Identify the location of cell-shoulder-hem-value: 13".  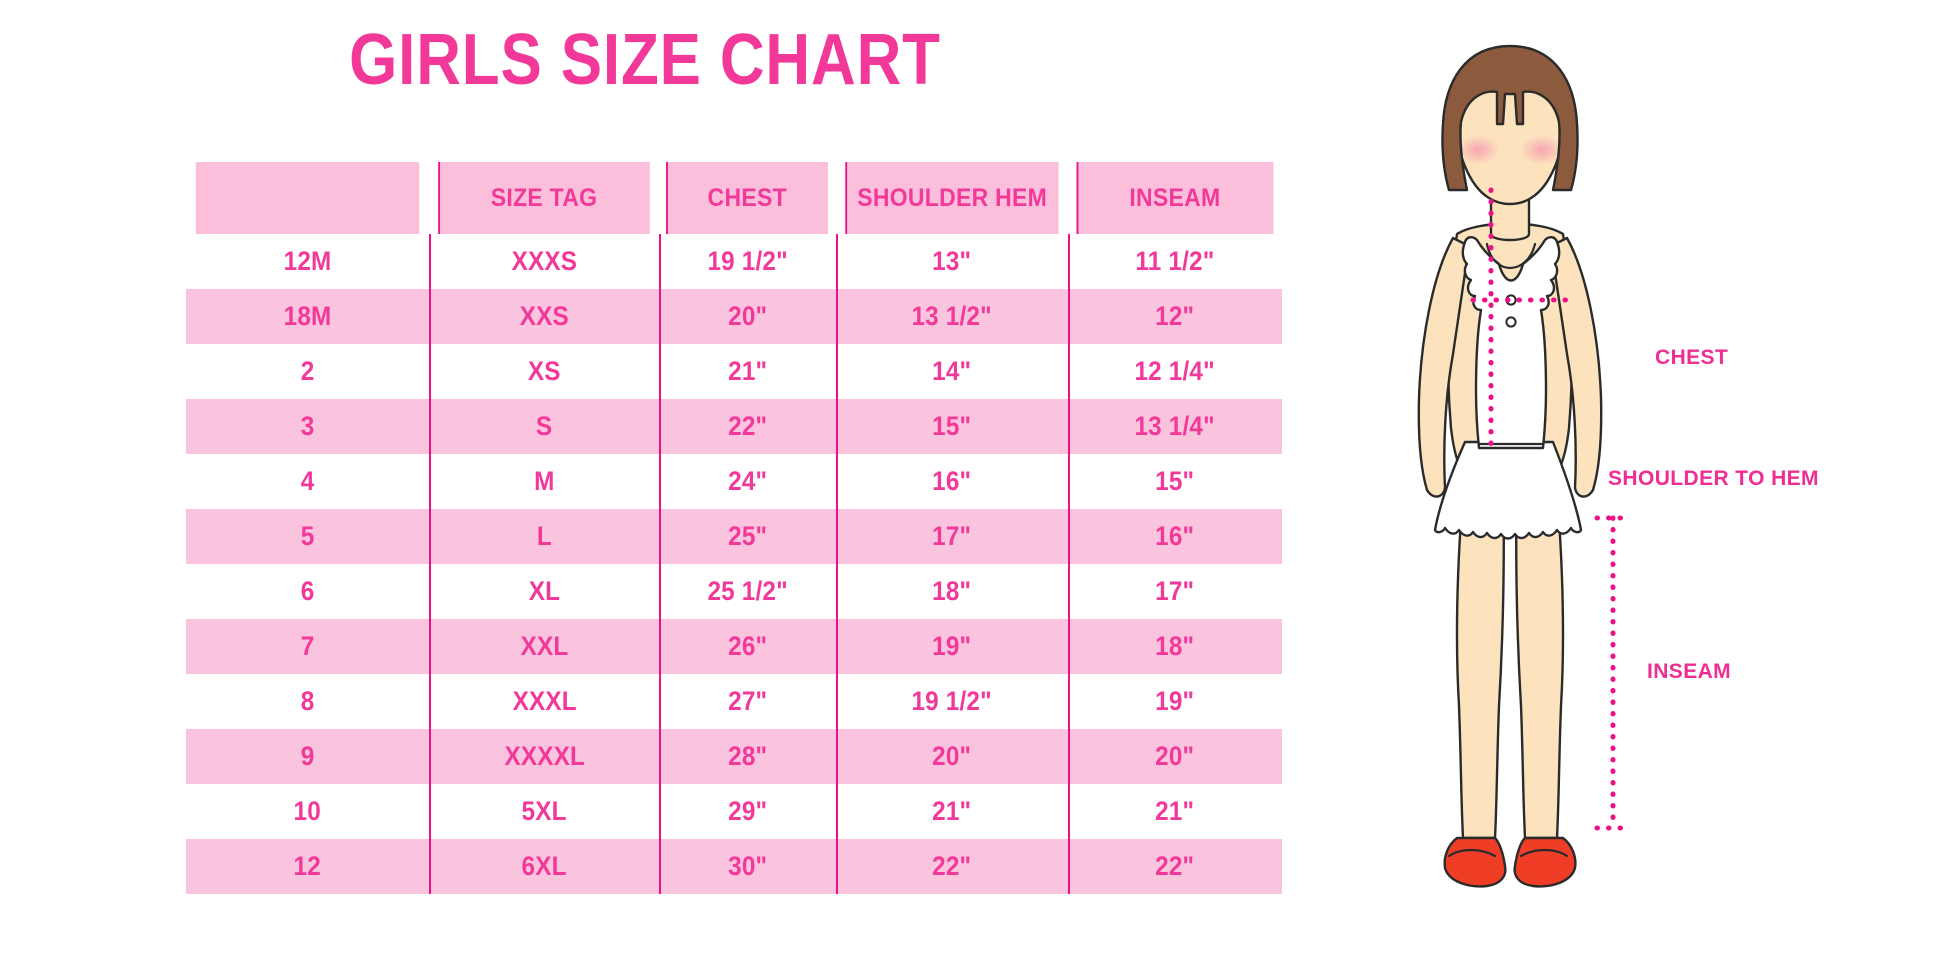
(952, 261).